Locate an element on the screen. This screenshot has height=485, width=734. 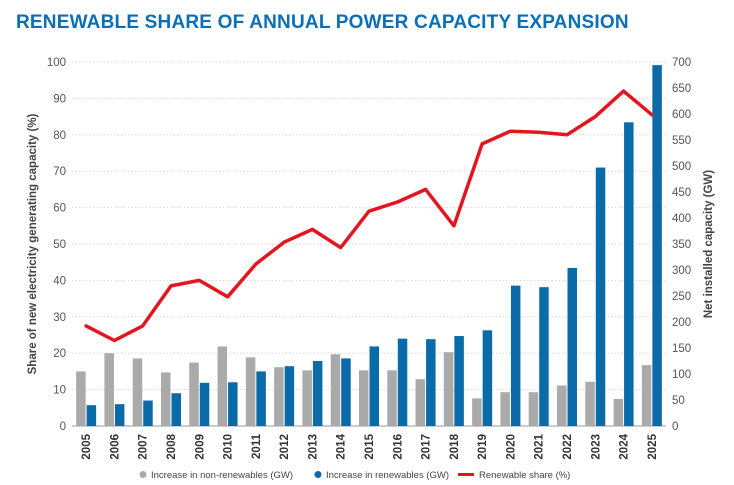
left-tick-label: 60 is located at coordinates (59, 209).